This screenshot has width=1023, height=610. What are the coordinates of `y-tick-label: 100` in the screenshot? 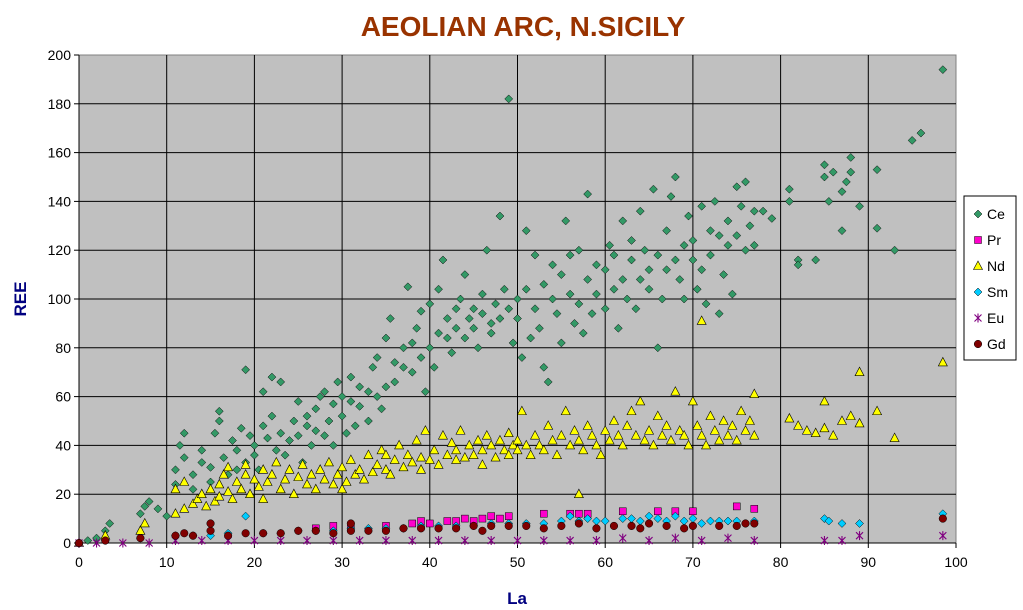 It's located at (60, 299).